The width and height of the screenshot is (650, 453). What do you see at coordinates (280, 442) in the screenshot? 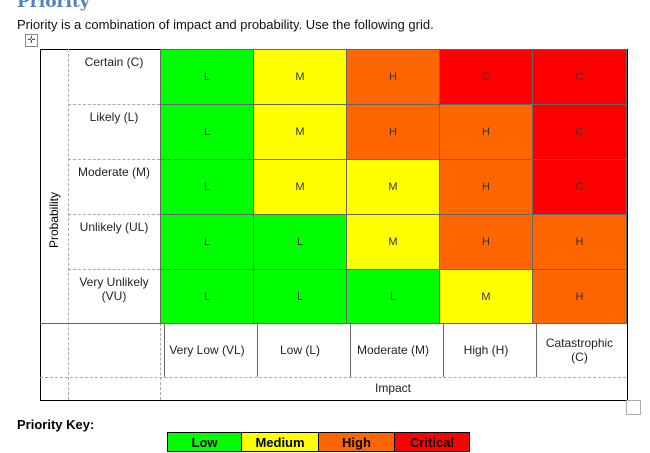
I see `priority-key-medium: Medium` at bounding box center [280, 442].